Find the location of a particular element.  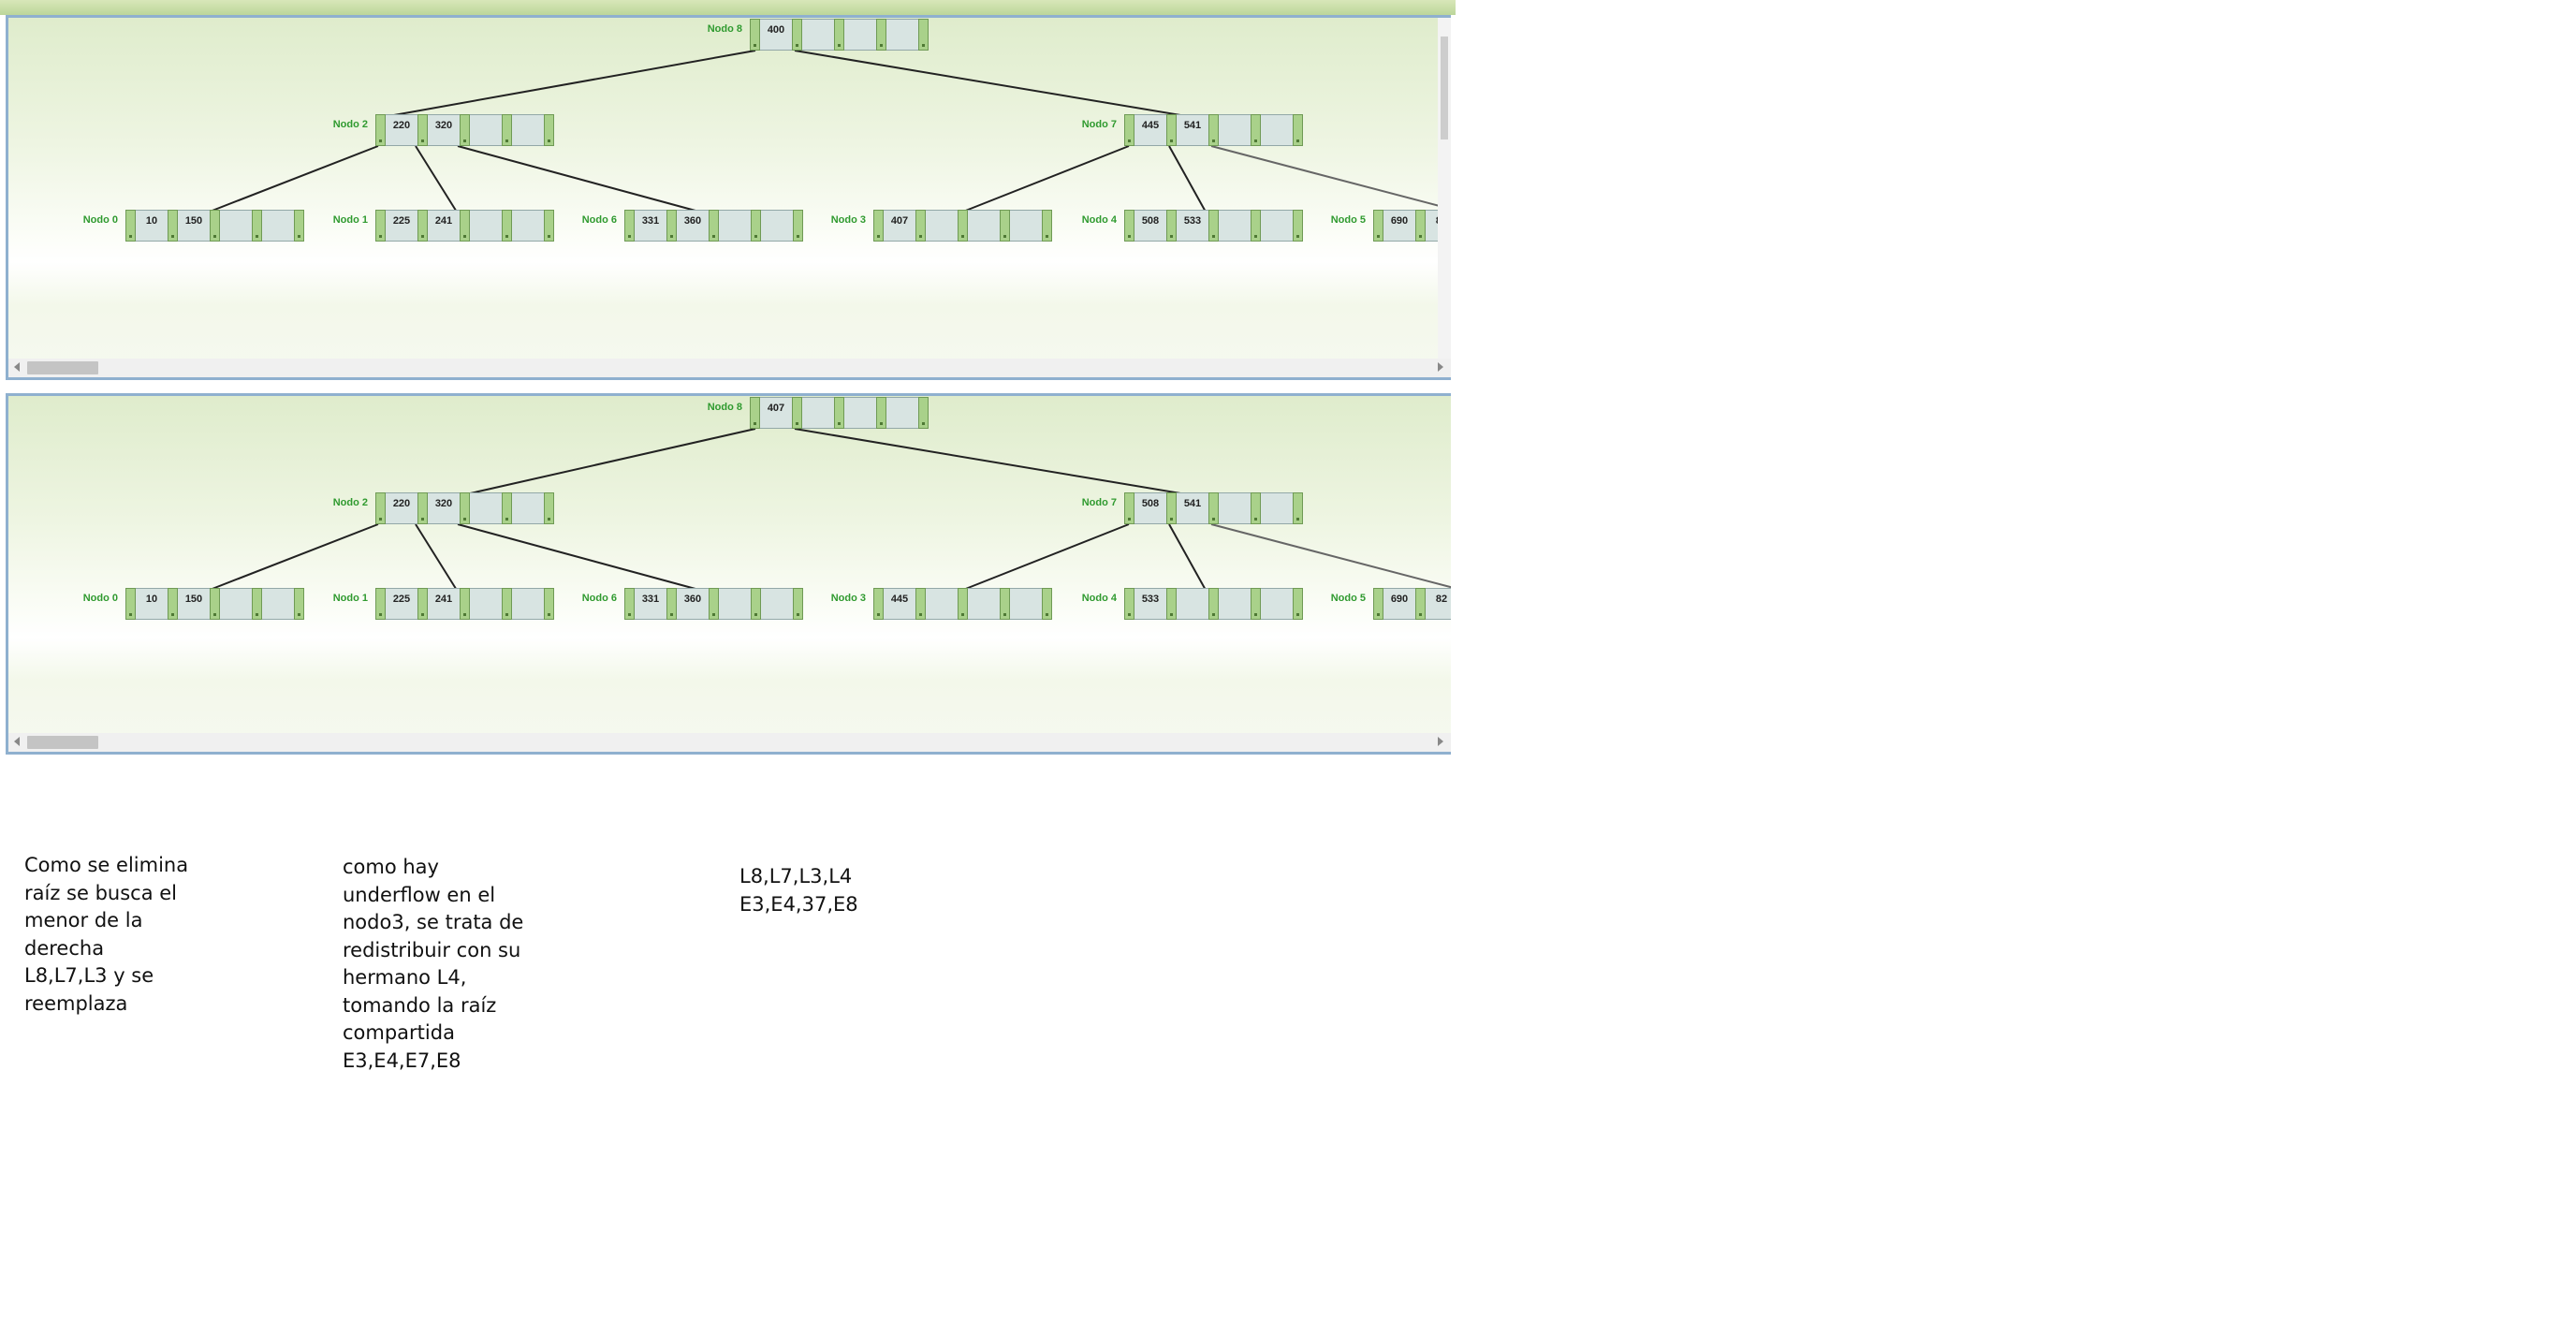

vertical-scrollbar is located at coordinates (1444, 188).